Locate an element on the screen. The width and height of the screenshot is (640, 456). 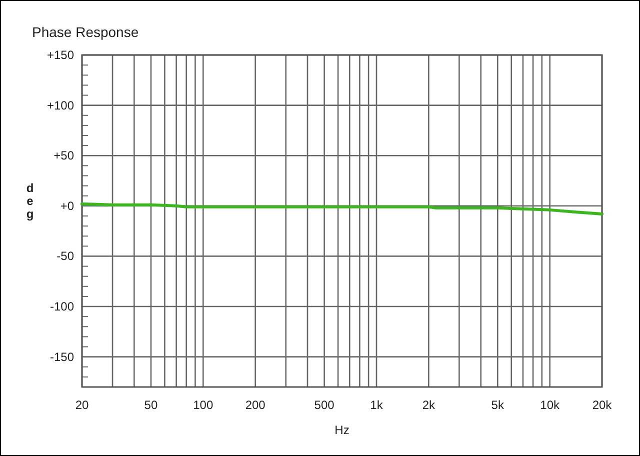
x-tick-label: 50 is located at coordinates (151, 405).